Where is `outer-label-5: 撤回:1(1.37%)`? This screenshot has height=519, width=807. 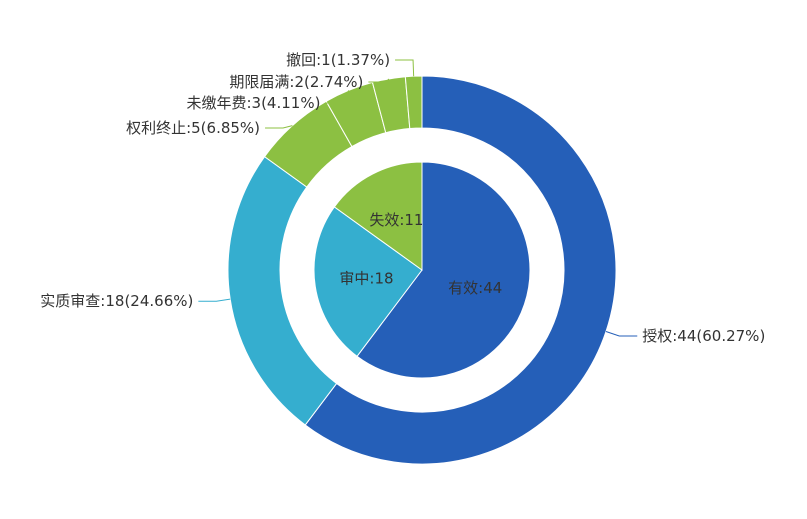
outer-label-5: 撤回:1(1.37%) is located at coordinates (338, 60).